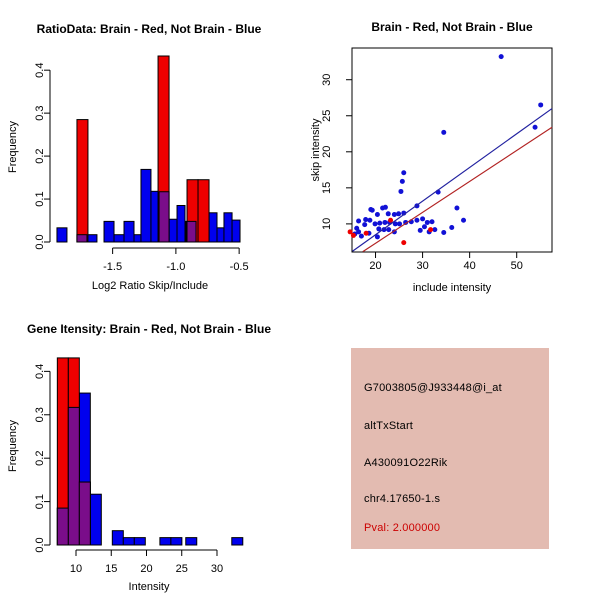 The height and width of the screenshot is (600, 600). What do you see at coordinates (327, 116) in the screenshot?
I see `y-tick-label: 25` at bounding box center [327, 116].